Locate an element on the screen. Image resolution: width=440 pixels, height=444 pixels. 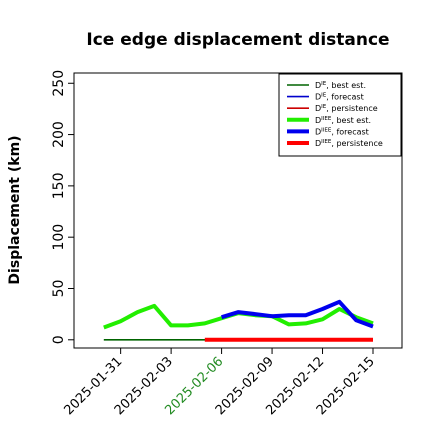
y-tick-label: 200 is located at coordinates (59, 134).